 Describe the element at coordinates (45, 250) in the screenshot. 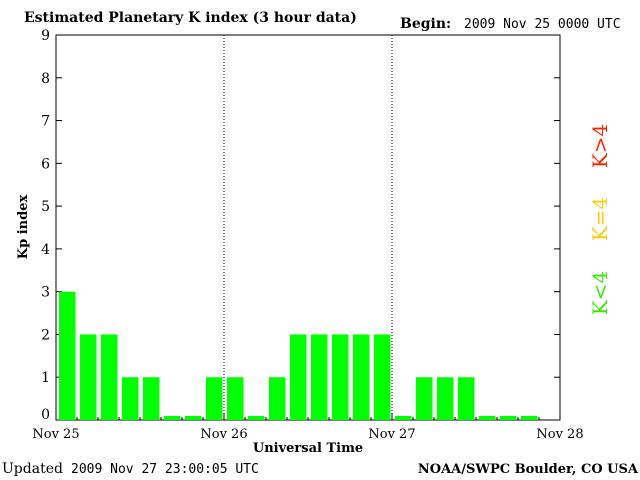

I see `y-tick-label: 4` at that location.